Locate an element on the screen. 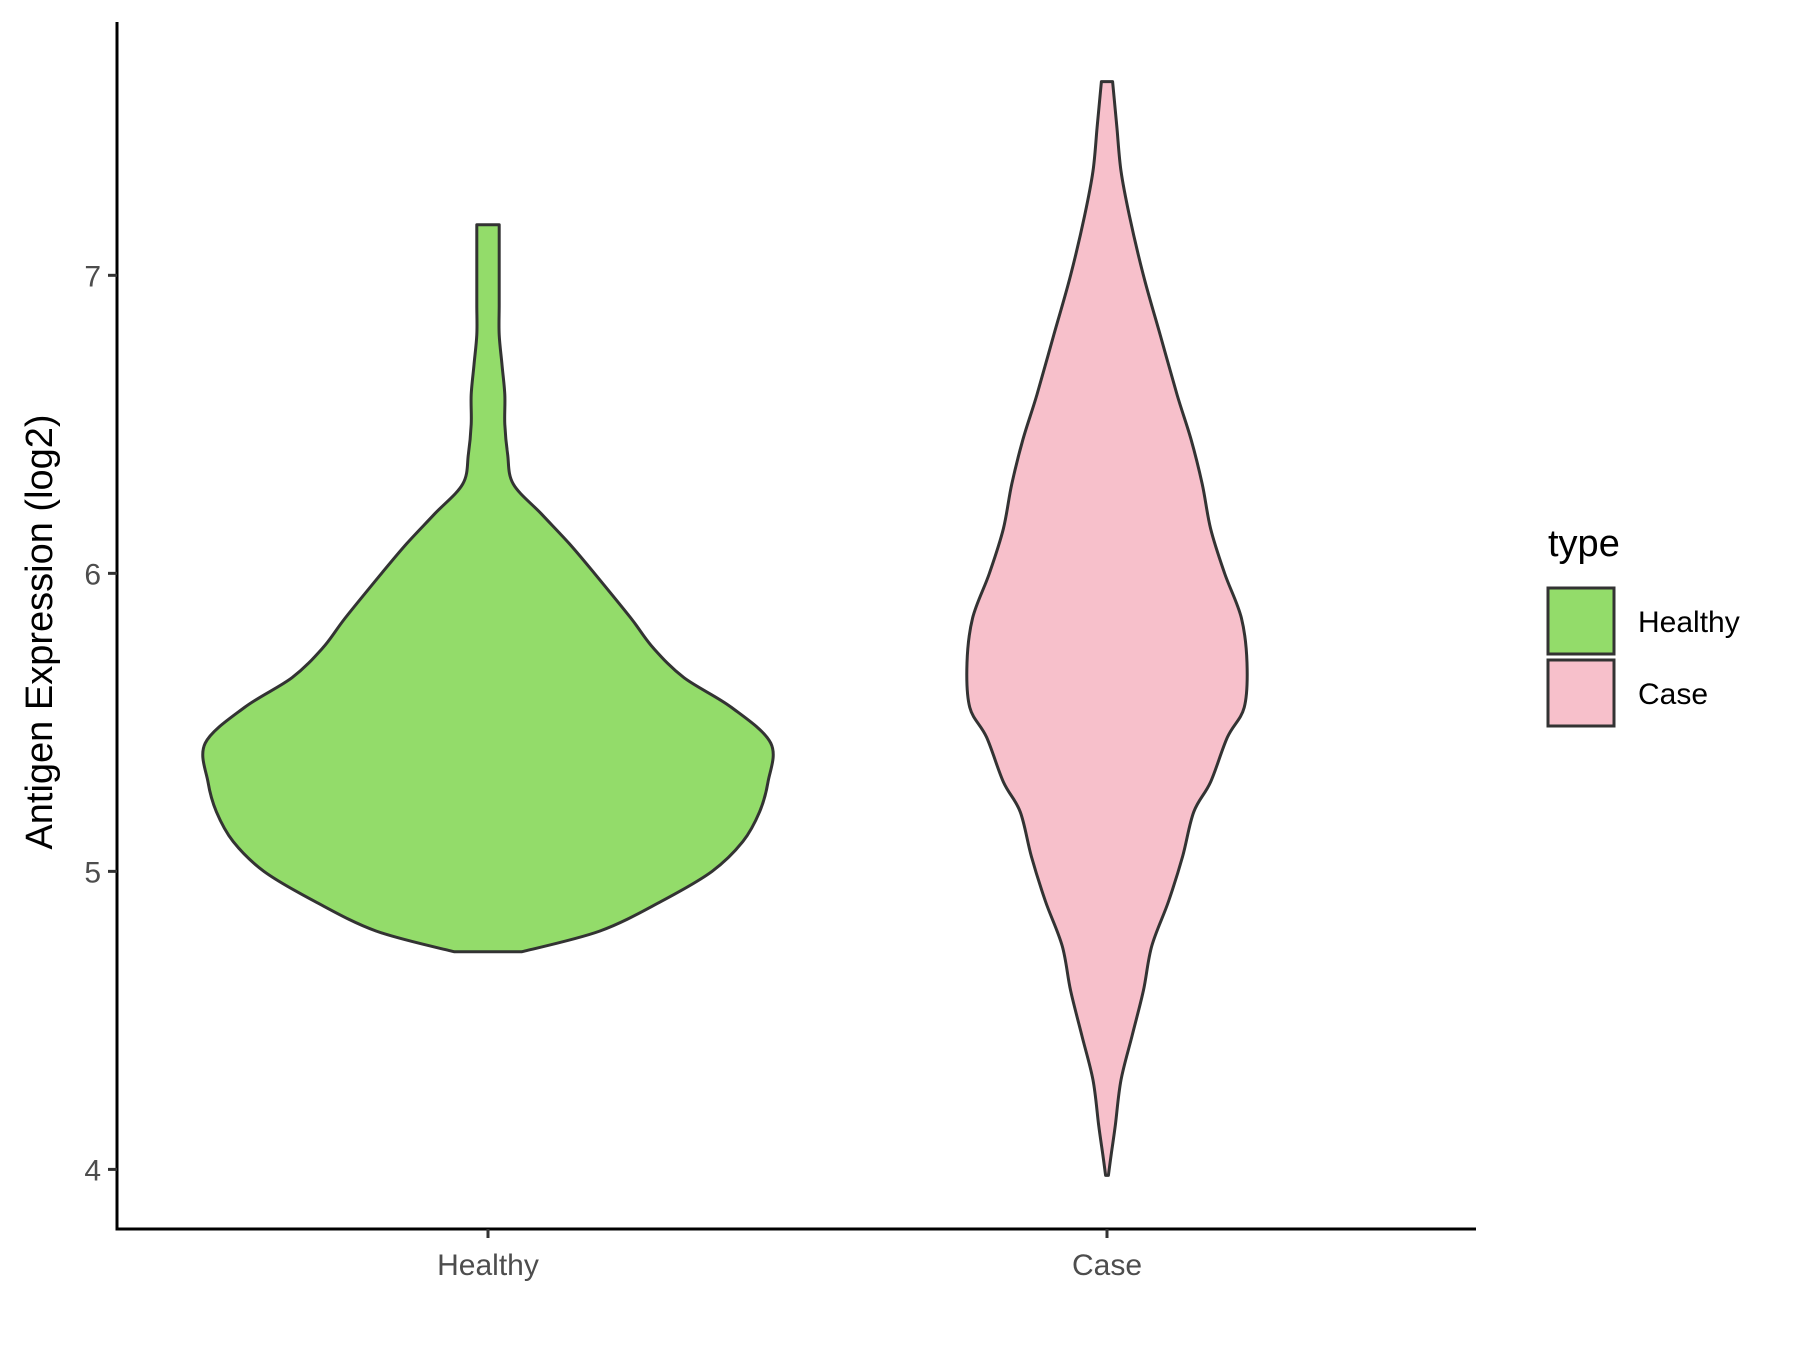  legend: type Healthy Case is located at coordinates (1643, 625).